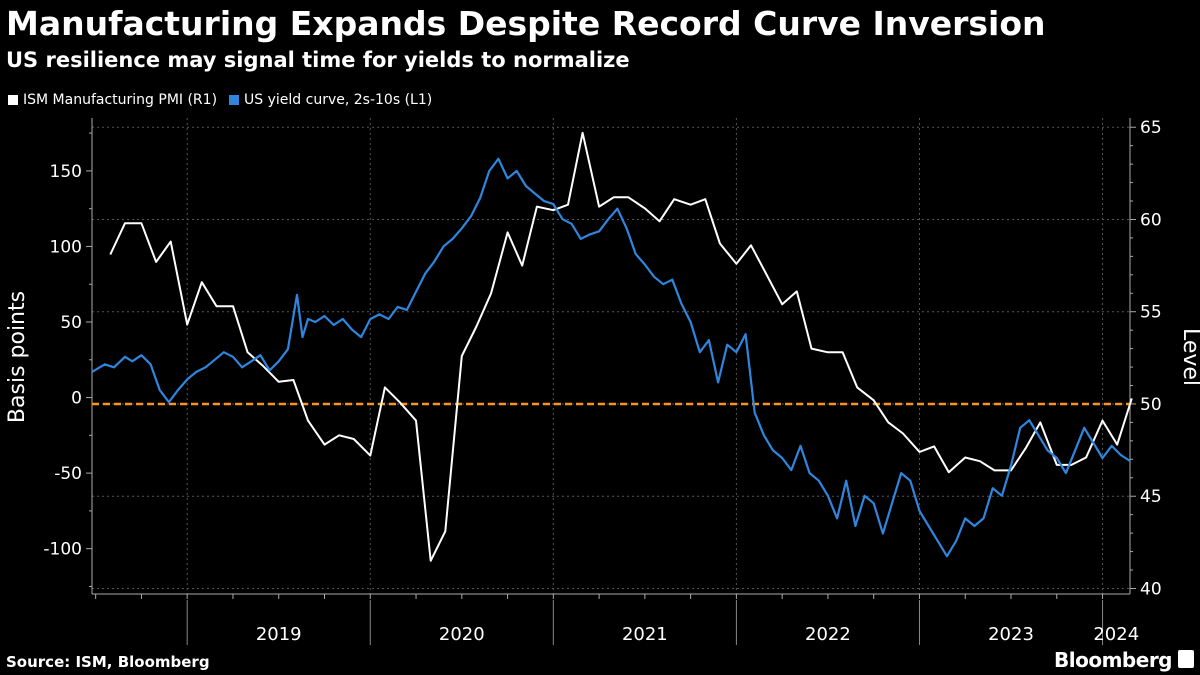 Image resolution: width=1200 pixels, height=675 pixels. Describe the element at coordinates (1151, 497) in the screenshot. I see `y-right-tick-label: 45` at that location.